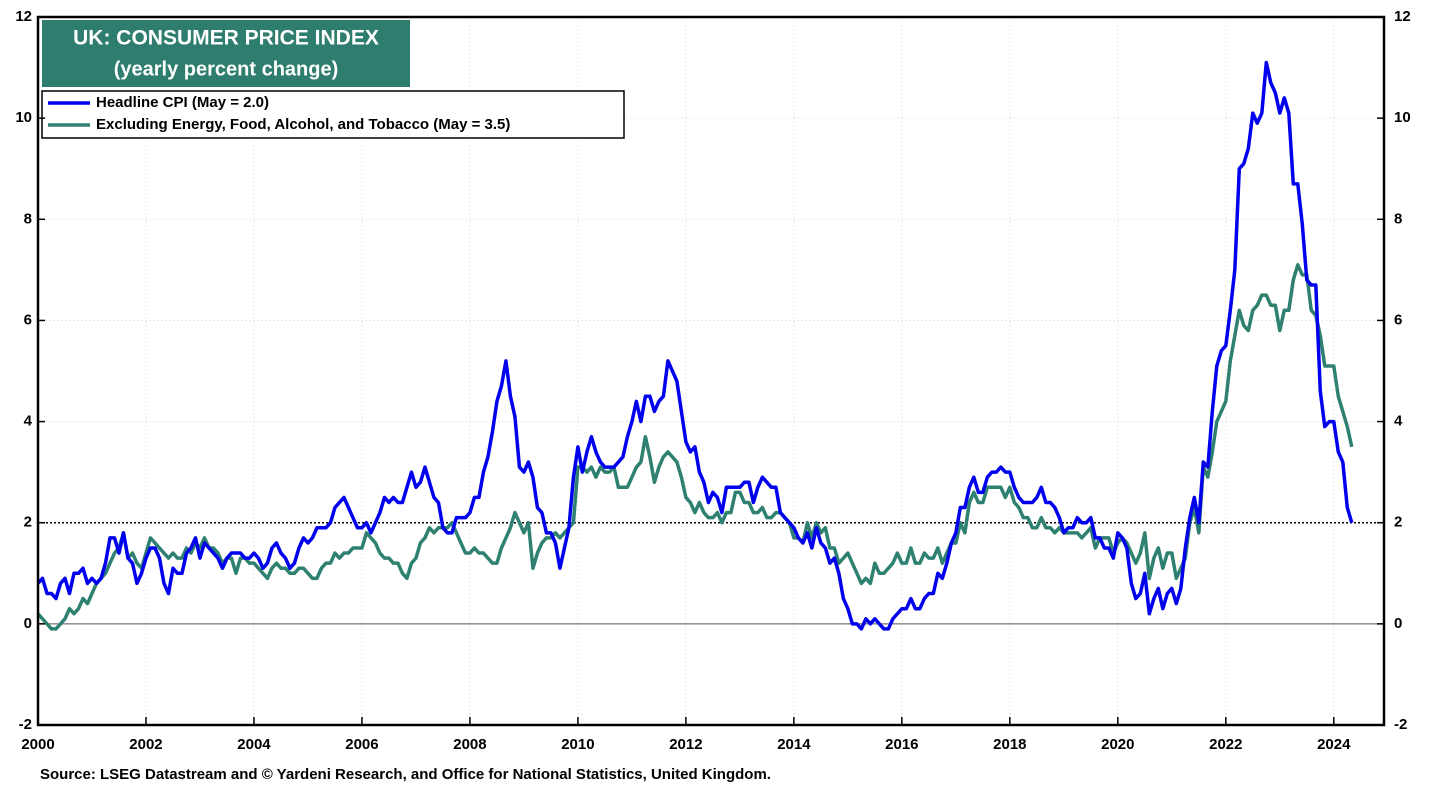  I want to click on x-tick-label: 2020, so click(1117, 744).